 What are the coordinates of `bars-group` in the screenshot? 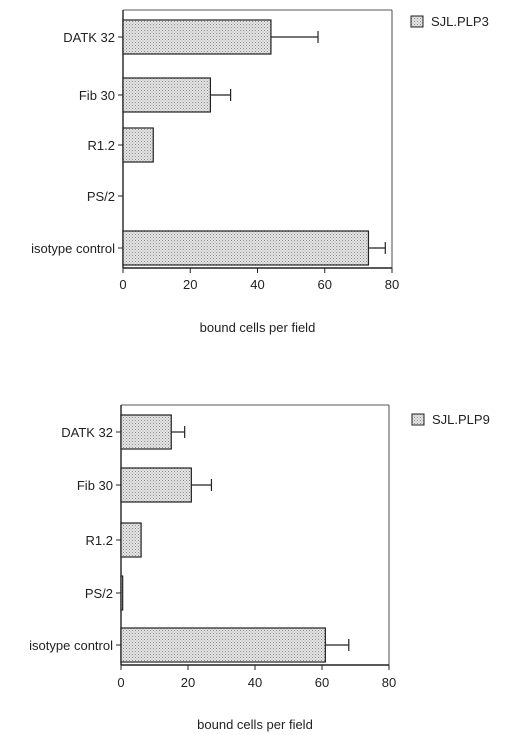 It's located at (223, 538).